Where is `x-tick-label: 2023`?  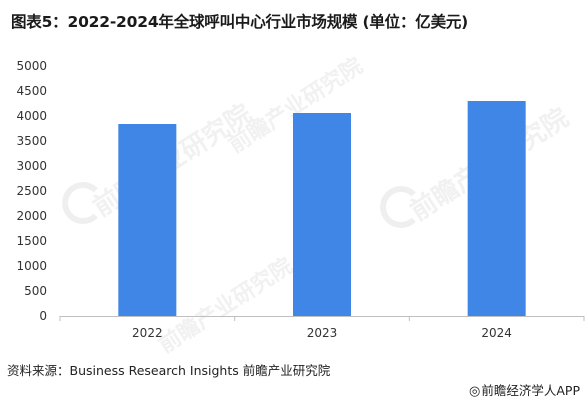 x-tick-label: 2023 is located at coordinates (322, 333).